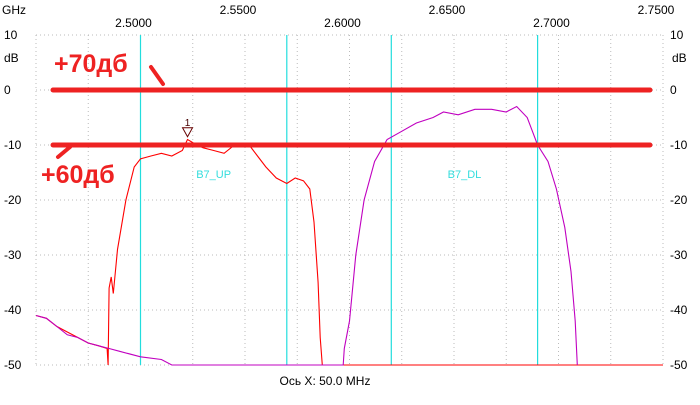 The image size is (700, 405). Describe the element at coordinates (679, 255) in the screenshot. I see `y-tick-label-right: -30` at that location.